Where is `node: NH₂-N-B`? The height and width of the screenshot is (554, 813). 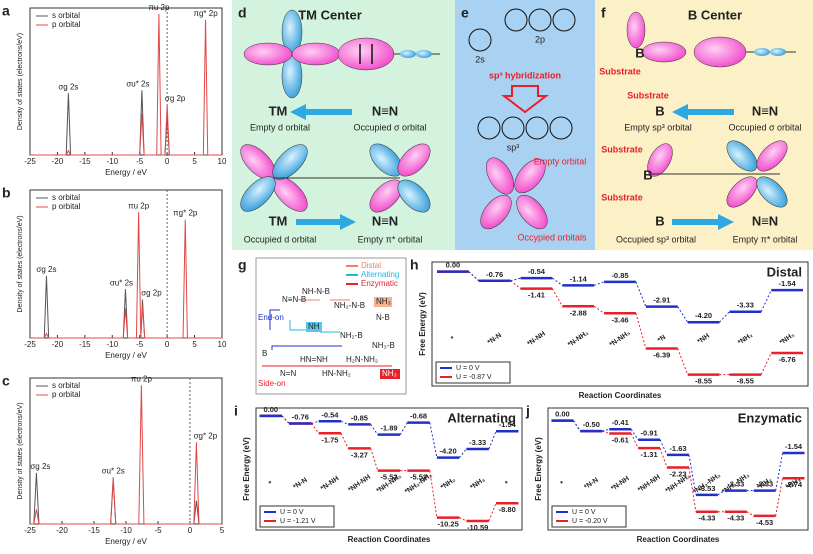 node: NH₂-N-B is located at coordinates (349, 305).